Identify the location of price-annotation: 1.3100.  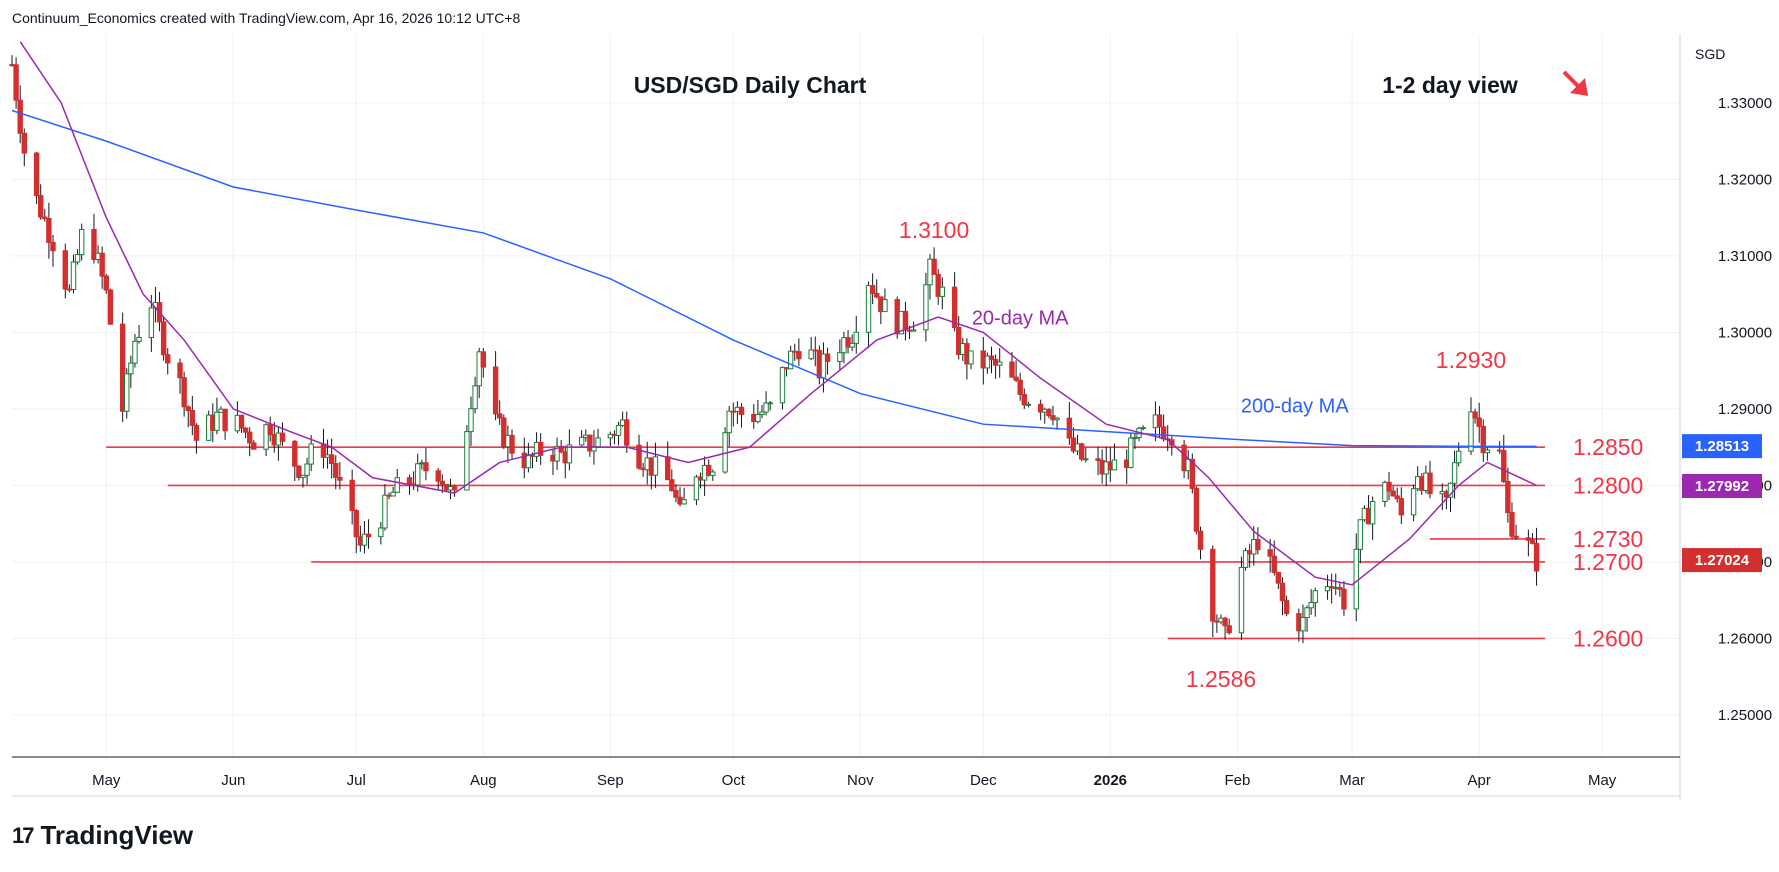
(934, 230).